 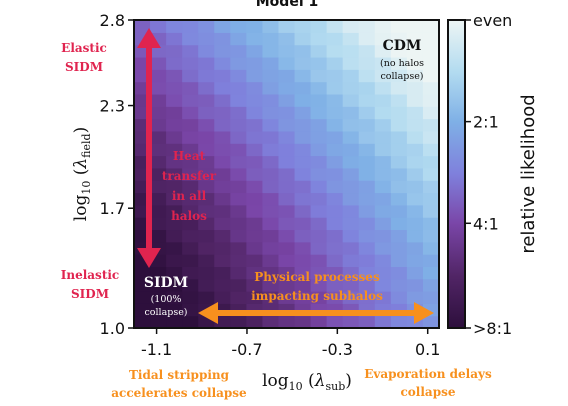 What do you see at coordinates (309, 381) in the screenshot?
I see `x-axis-label-open: (` at bounding box center [309, 381].